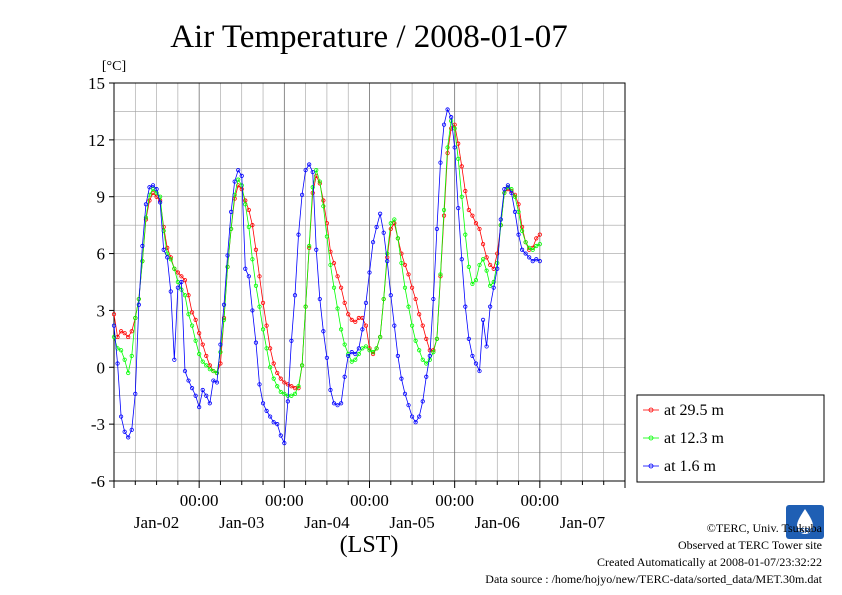 This screenshot has height=595, width=842. Describe the element at coordinates (497, 522) in the screenshot. I see `x-tick-date-label: Jan-06` at that location.